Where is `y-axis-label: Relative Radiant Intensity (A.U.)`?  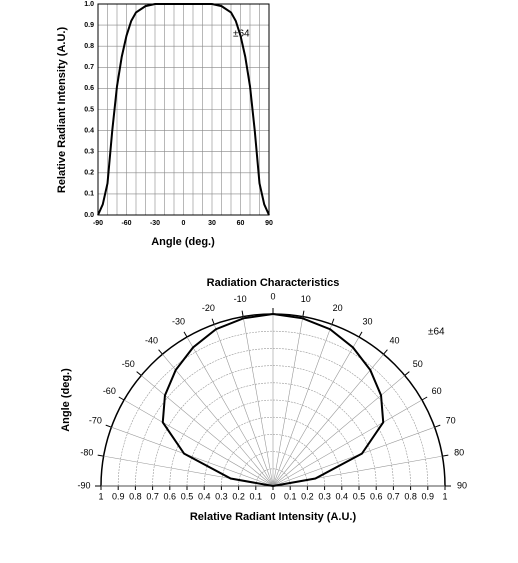 y-axis-label: Relative Radiant Intensity (A.U.) is located at coordinates (62, 110).